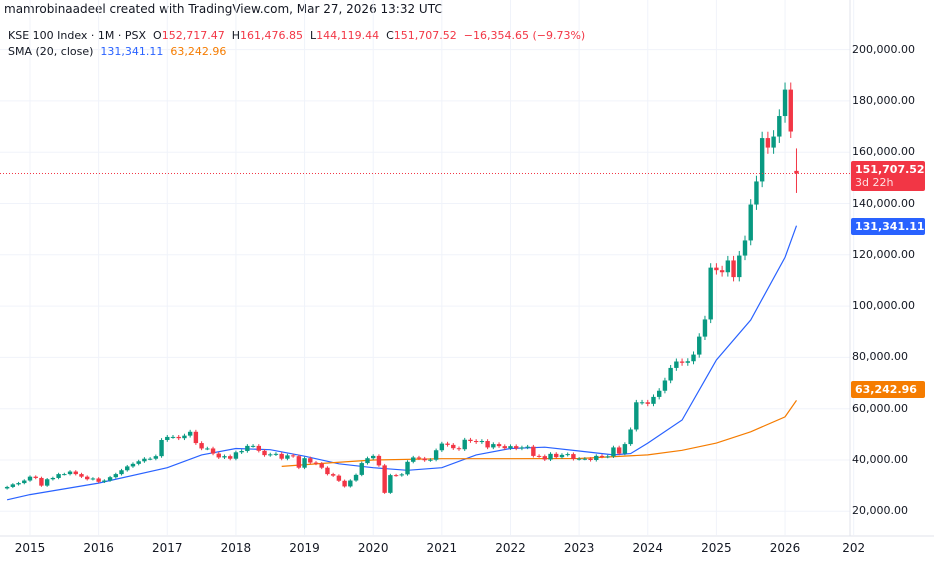 This screenshot has width=934, height=571. What do you see at coordinates (854, 548) in the screenshot?
I see `time-tick-label: 202` at bounding box center [854, 548].